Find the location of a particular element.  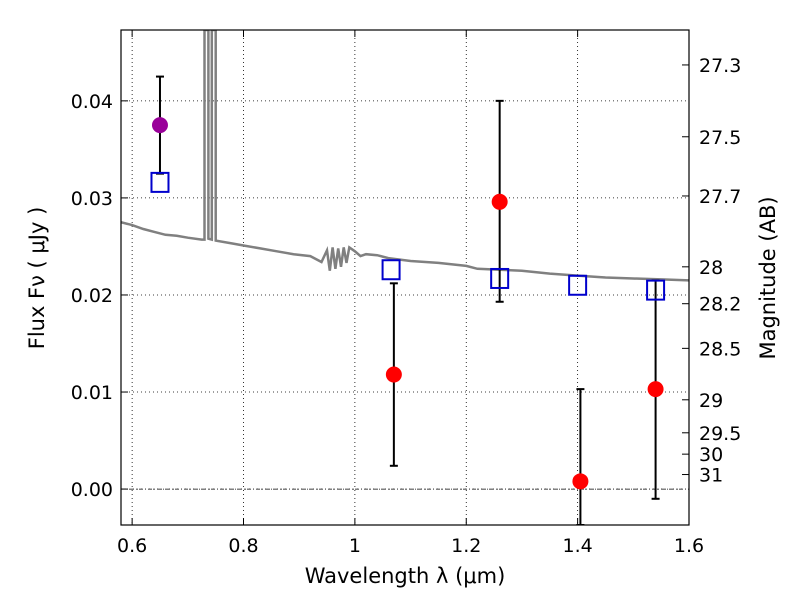

y-tick-label: 0.02 is located at coordinates (92, 296).